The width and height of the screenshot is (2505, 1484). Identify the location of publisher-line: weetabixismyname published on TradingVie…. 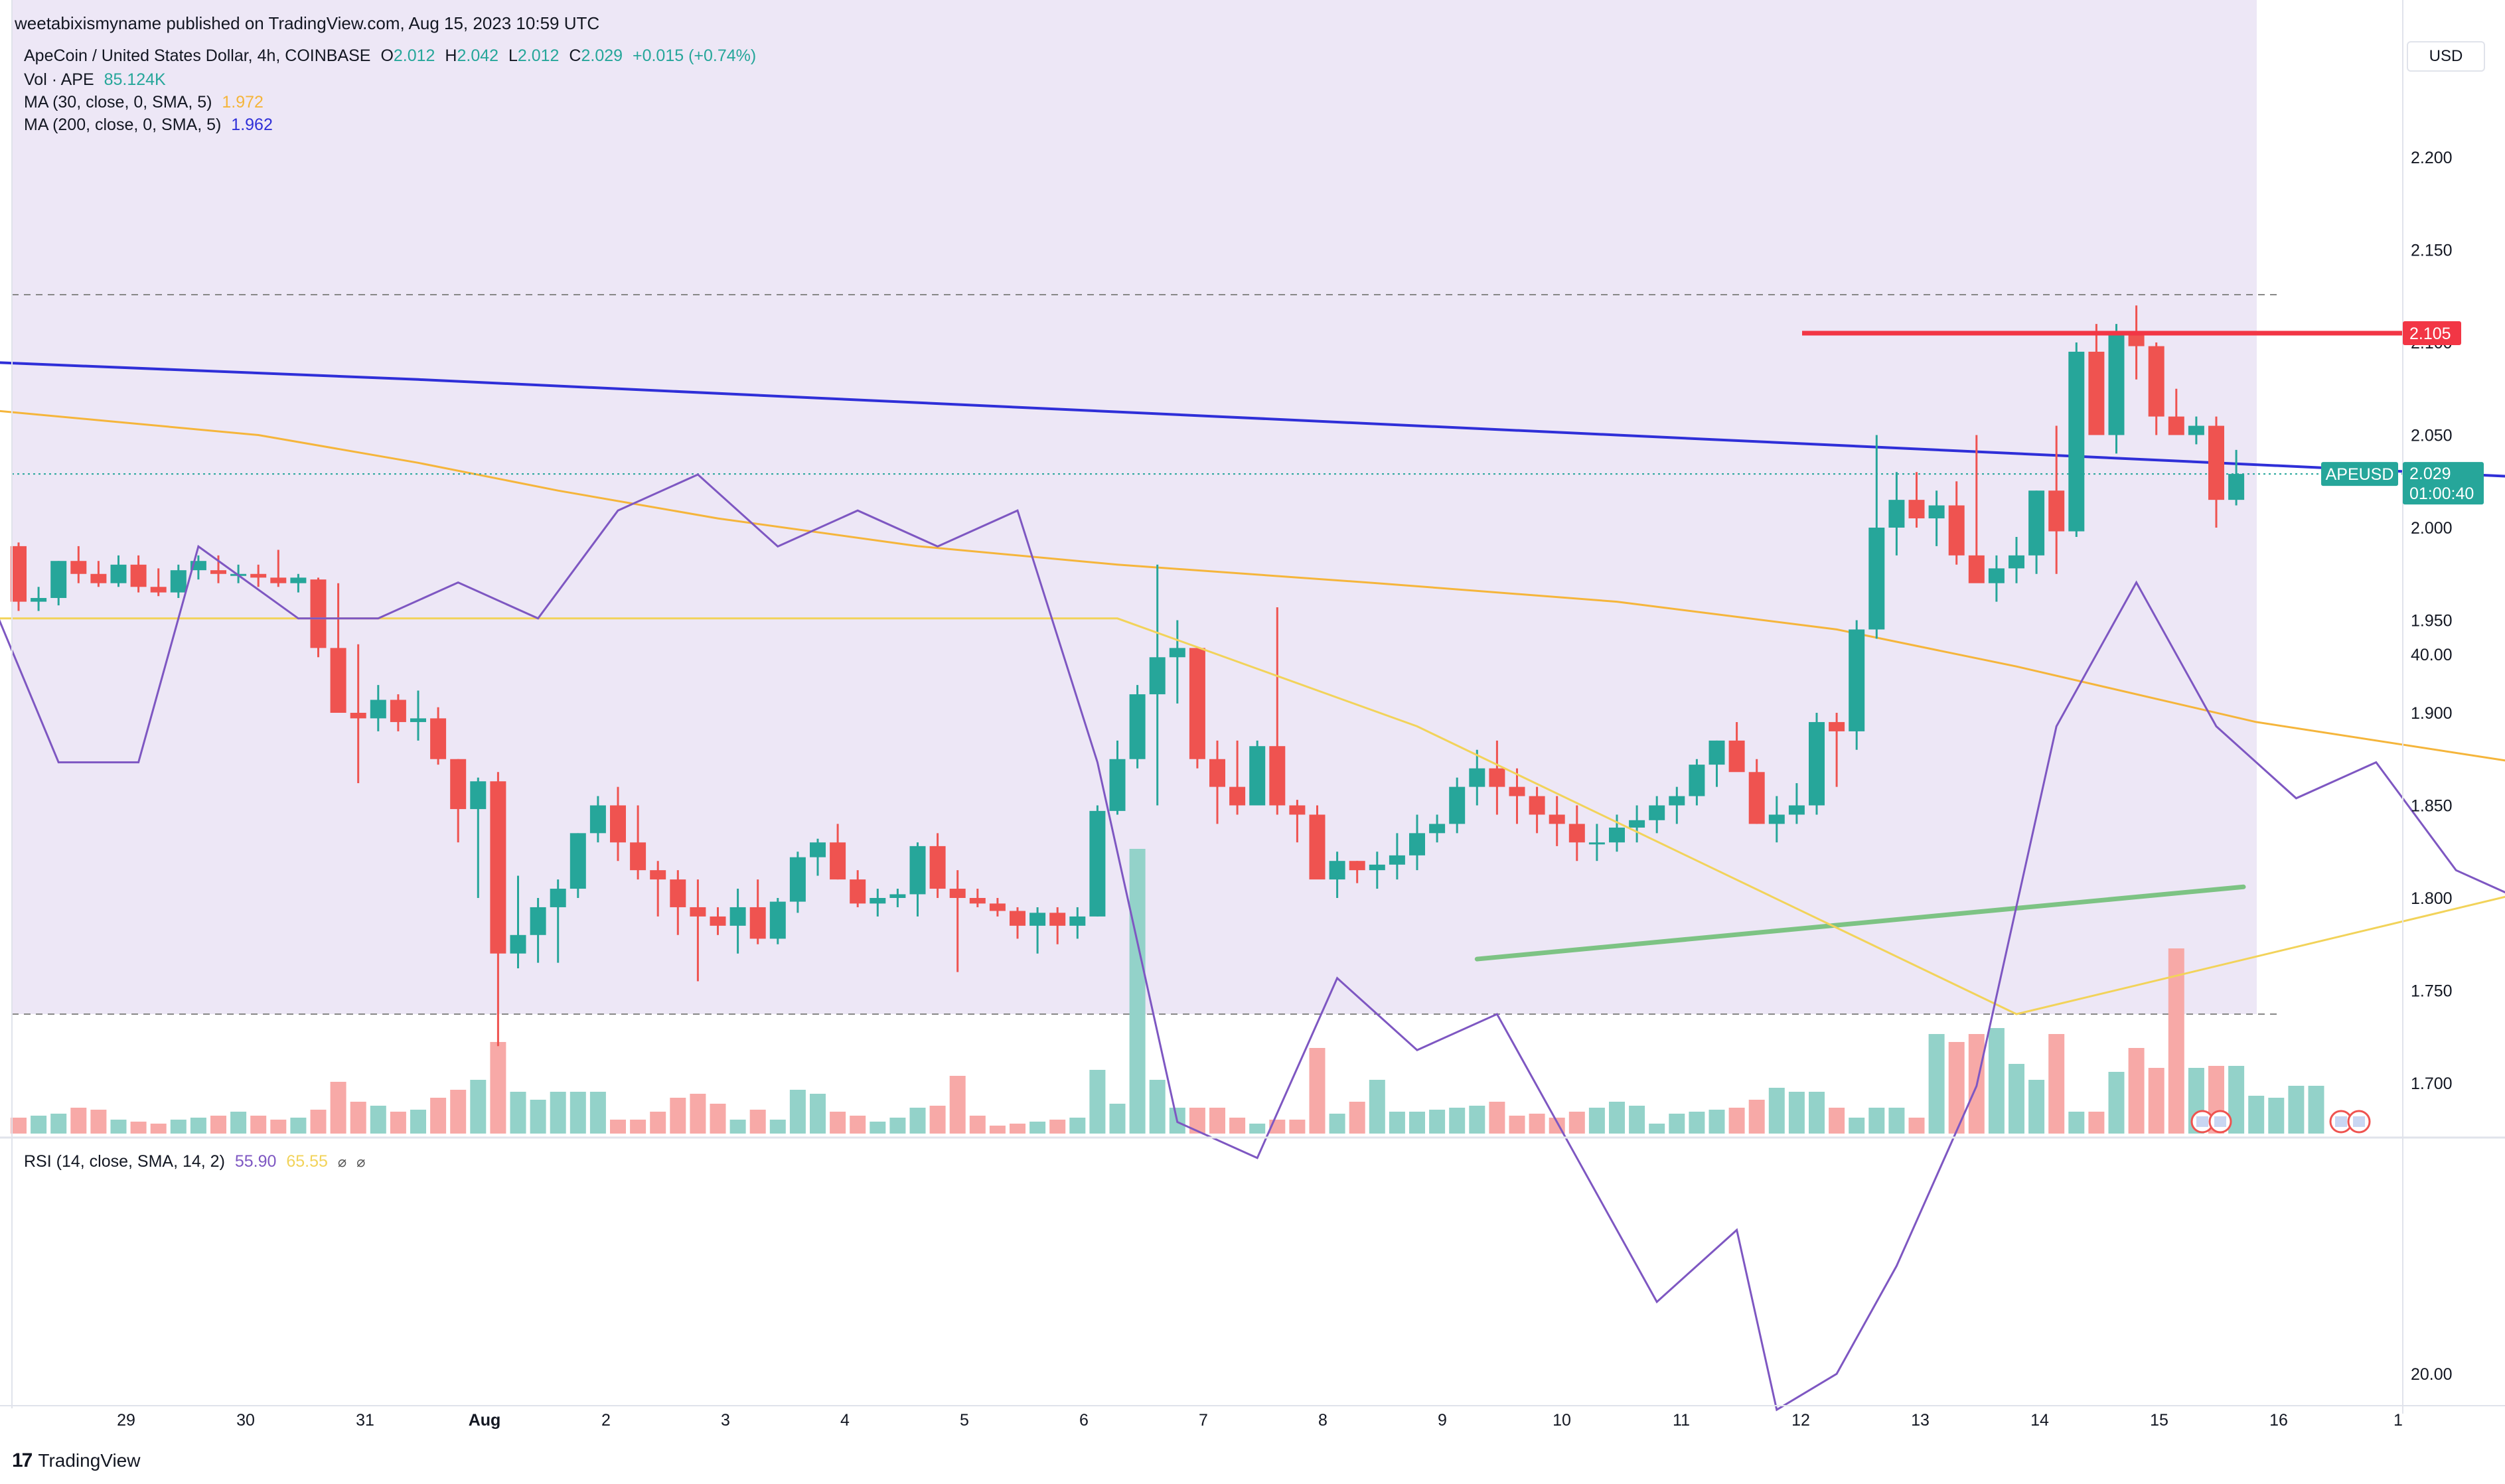
(307, 23).